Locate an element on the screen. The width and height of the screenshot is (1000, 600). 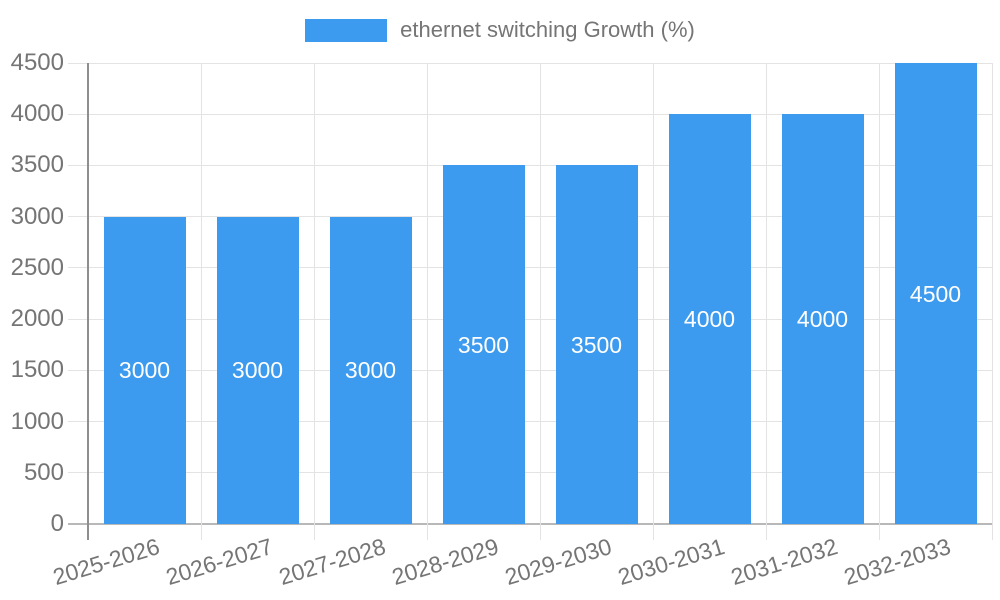
chart-legend: ethernet switching Growth (%) is located at coordinates (500, 30).